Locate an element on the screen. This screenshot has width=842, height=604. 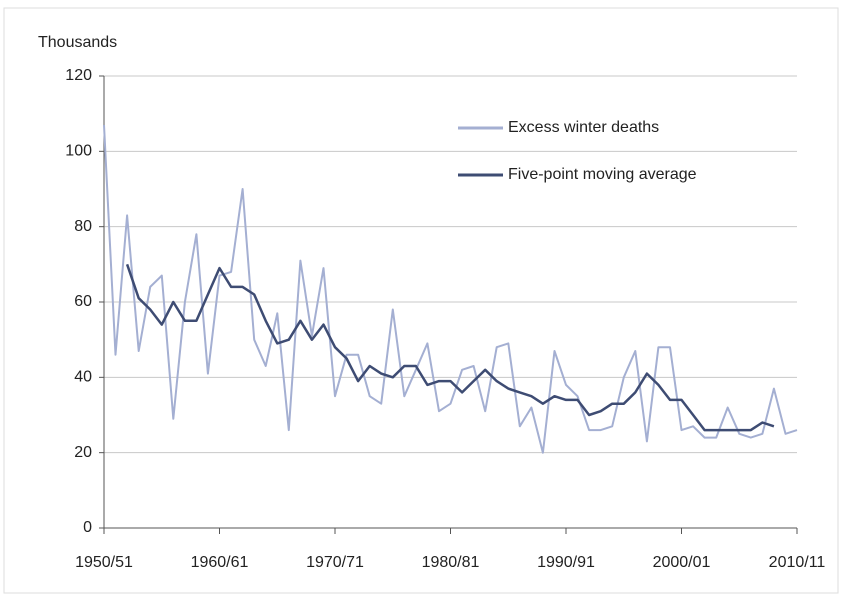
x-tick-label: 2000/01 is located at coordinates (682, 562).